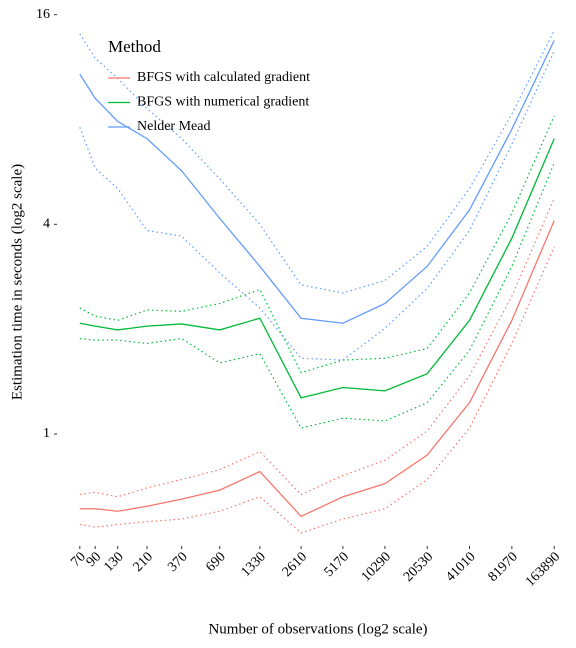 The width and height of the screenshot is (576, 648). Describe the element at coordinates (223, 102) in the screenshot. I see `legend-label: BFGS with numerical gradient` at that location.